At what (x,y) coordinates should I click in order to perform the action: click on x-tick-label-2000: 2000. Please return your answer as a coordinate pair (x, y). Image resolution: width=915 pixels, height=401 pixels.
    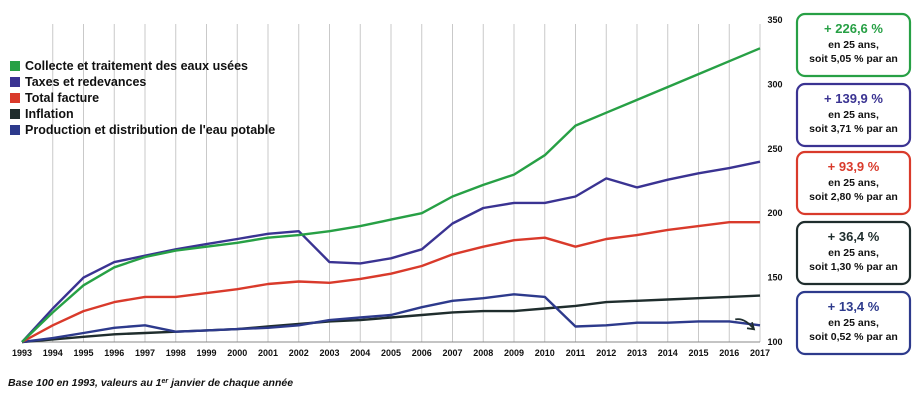
    Looking at the image, I should click on (237, 353).